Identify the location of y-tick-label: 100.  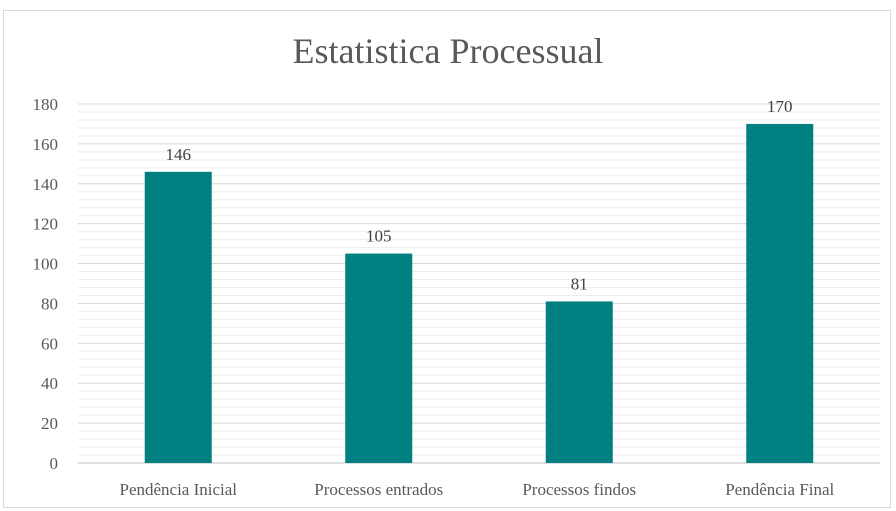
(46, 264).